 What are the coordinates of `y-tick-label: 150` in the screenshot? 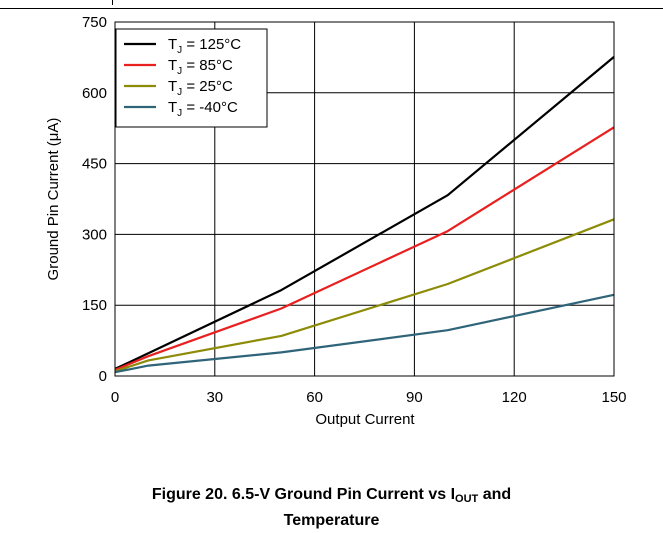 It's located at (94, 305).